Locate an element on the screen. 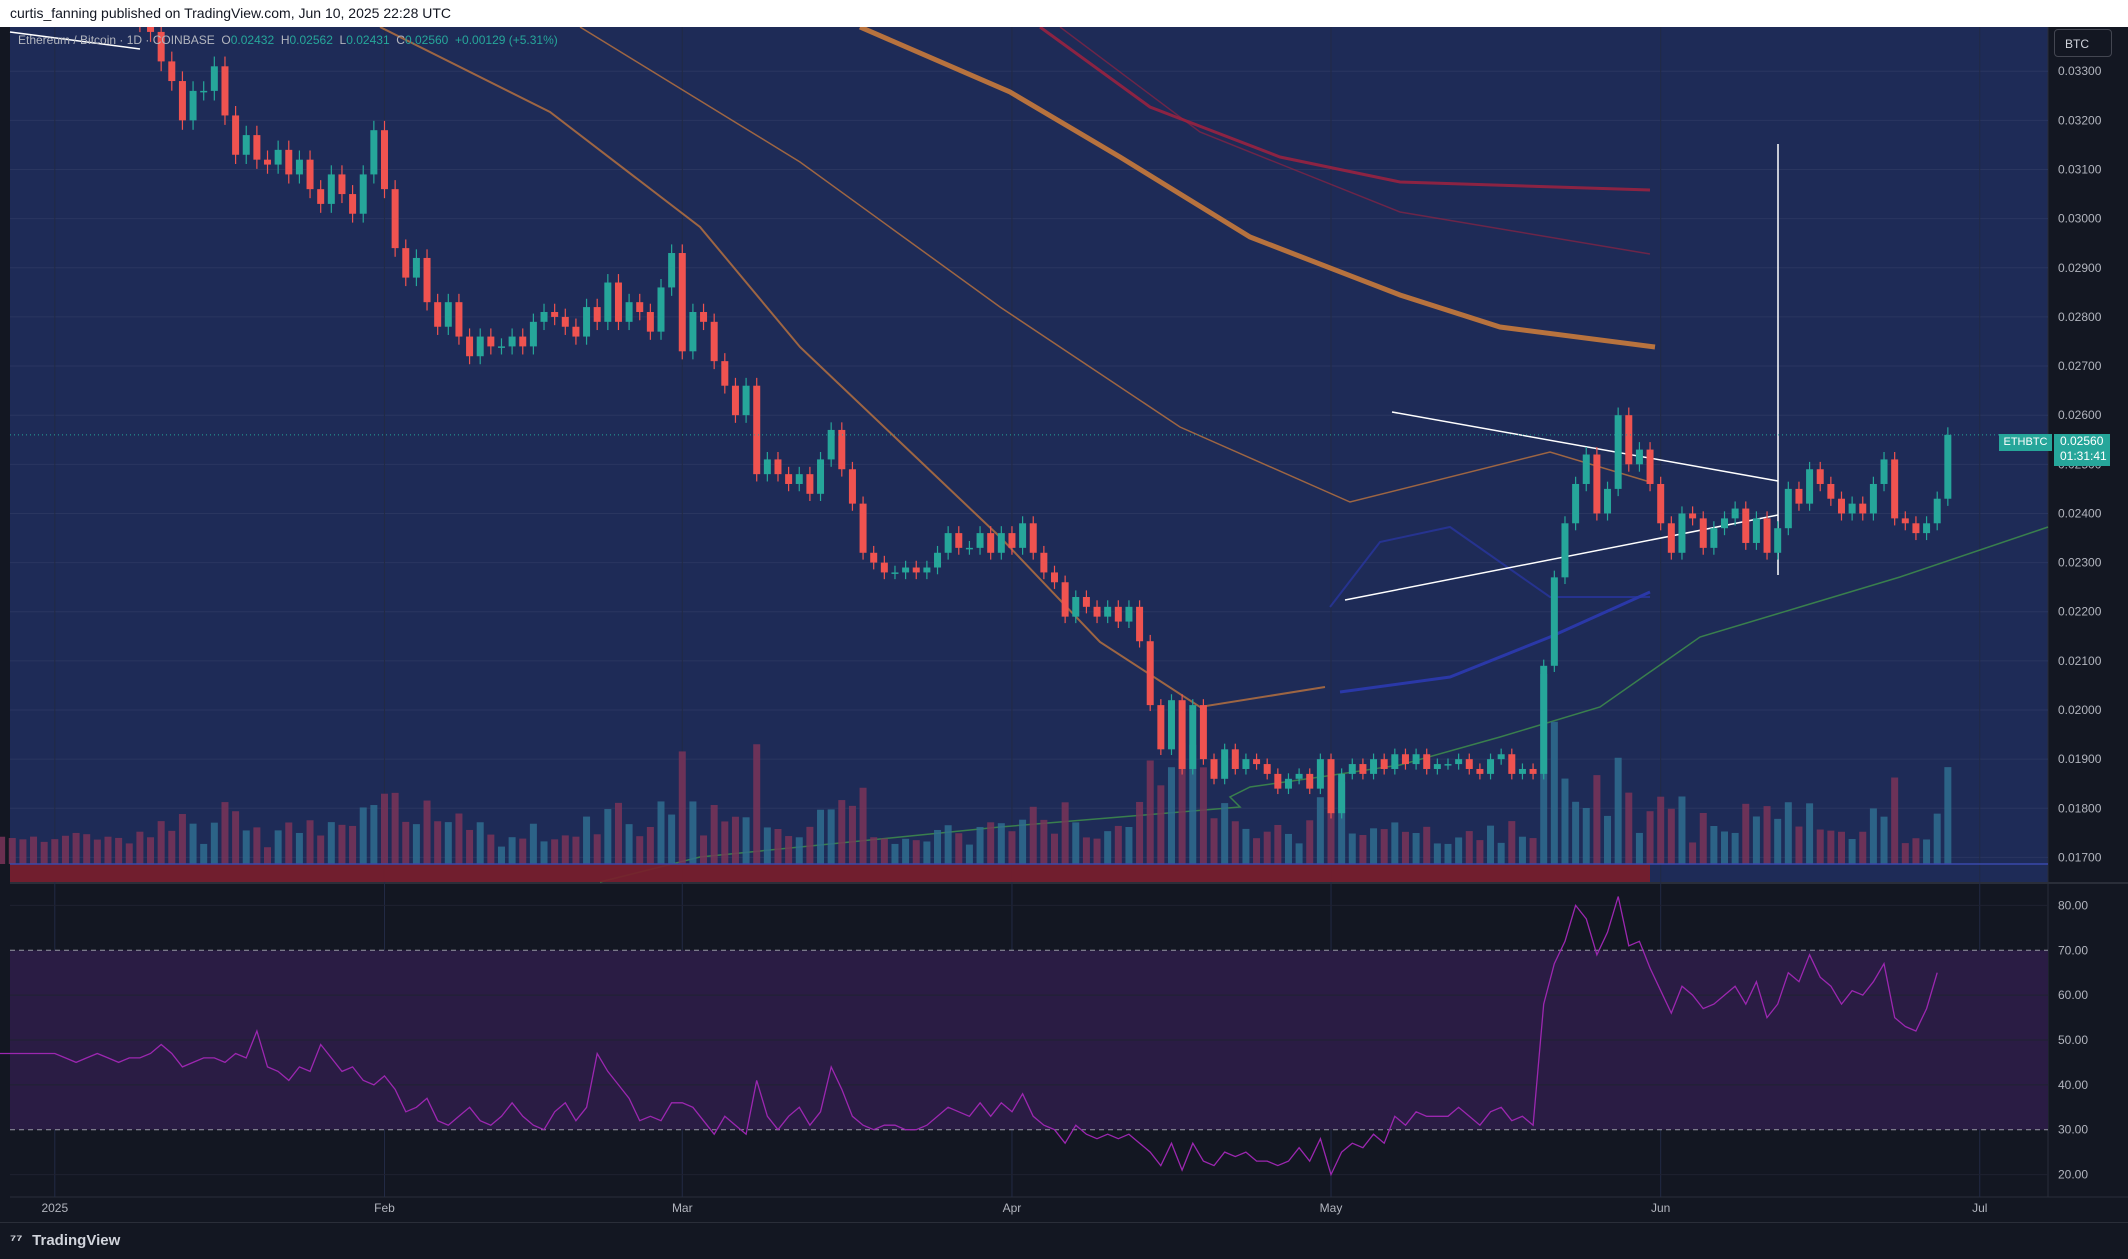 The width and height of the screenshot is (2128, 1259). tv-logo-icon: ⁷⁷ is located at coordinates (16, 1240).